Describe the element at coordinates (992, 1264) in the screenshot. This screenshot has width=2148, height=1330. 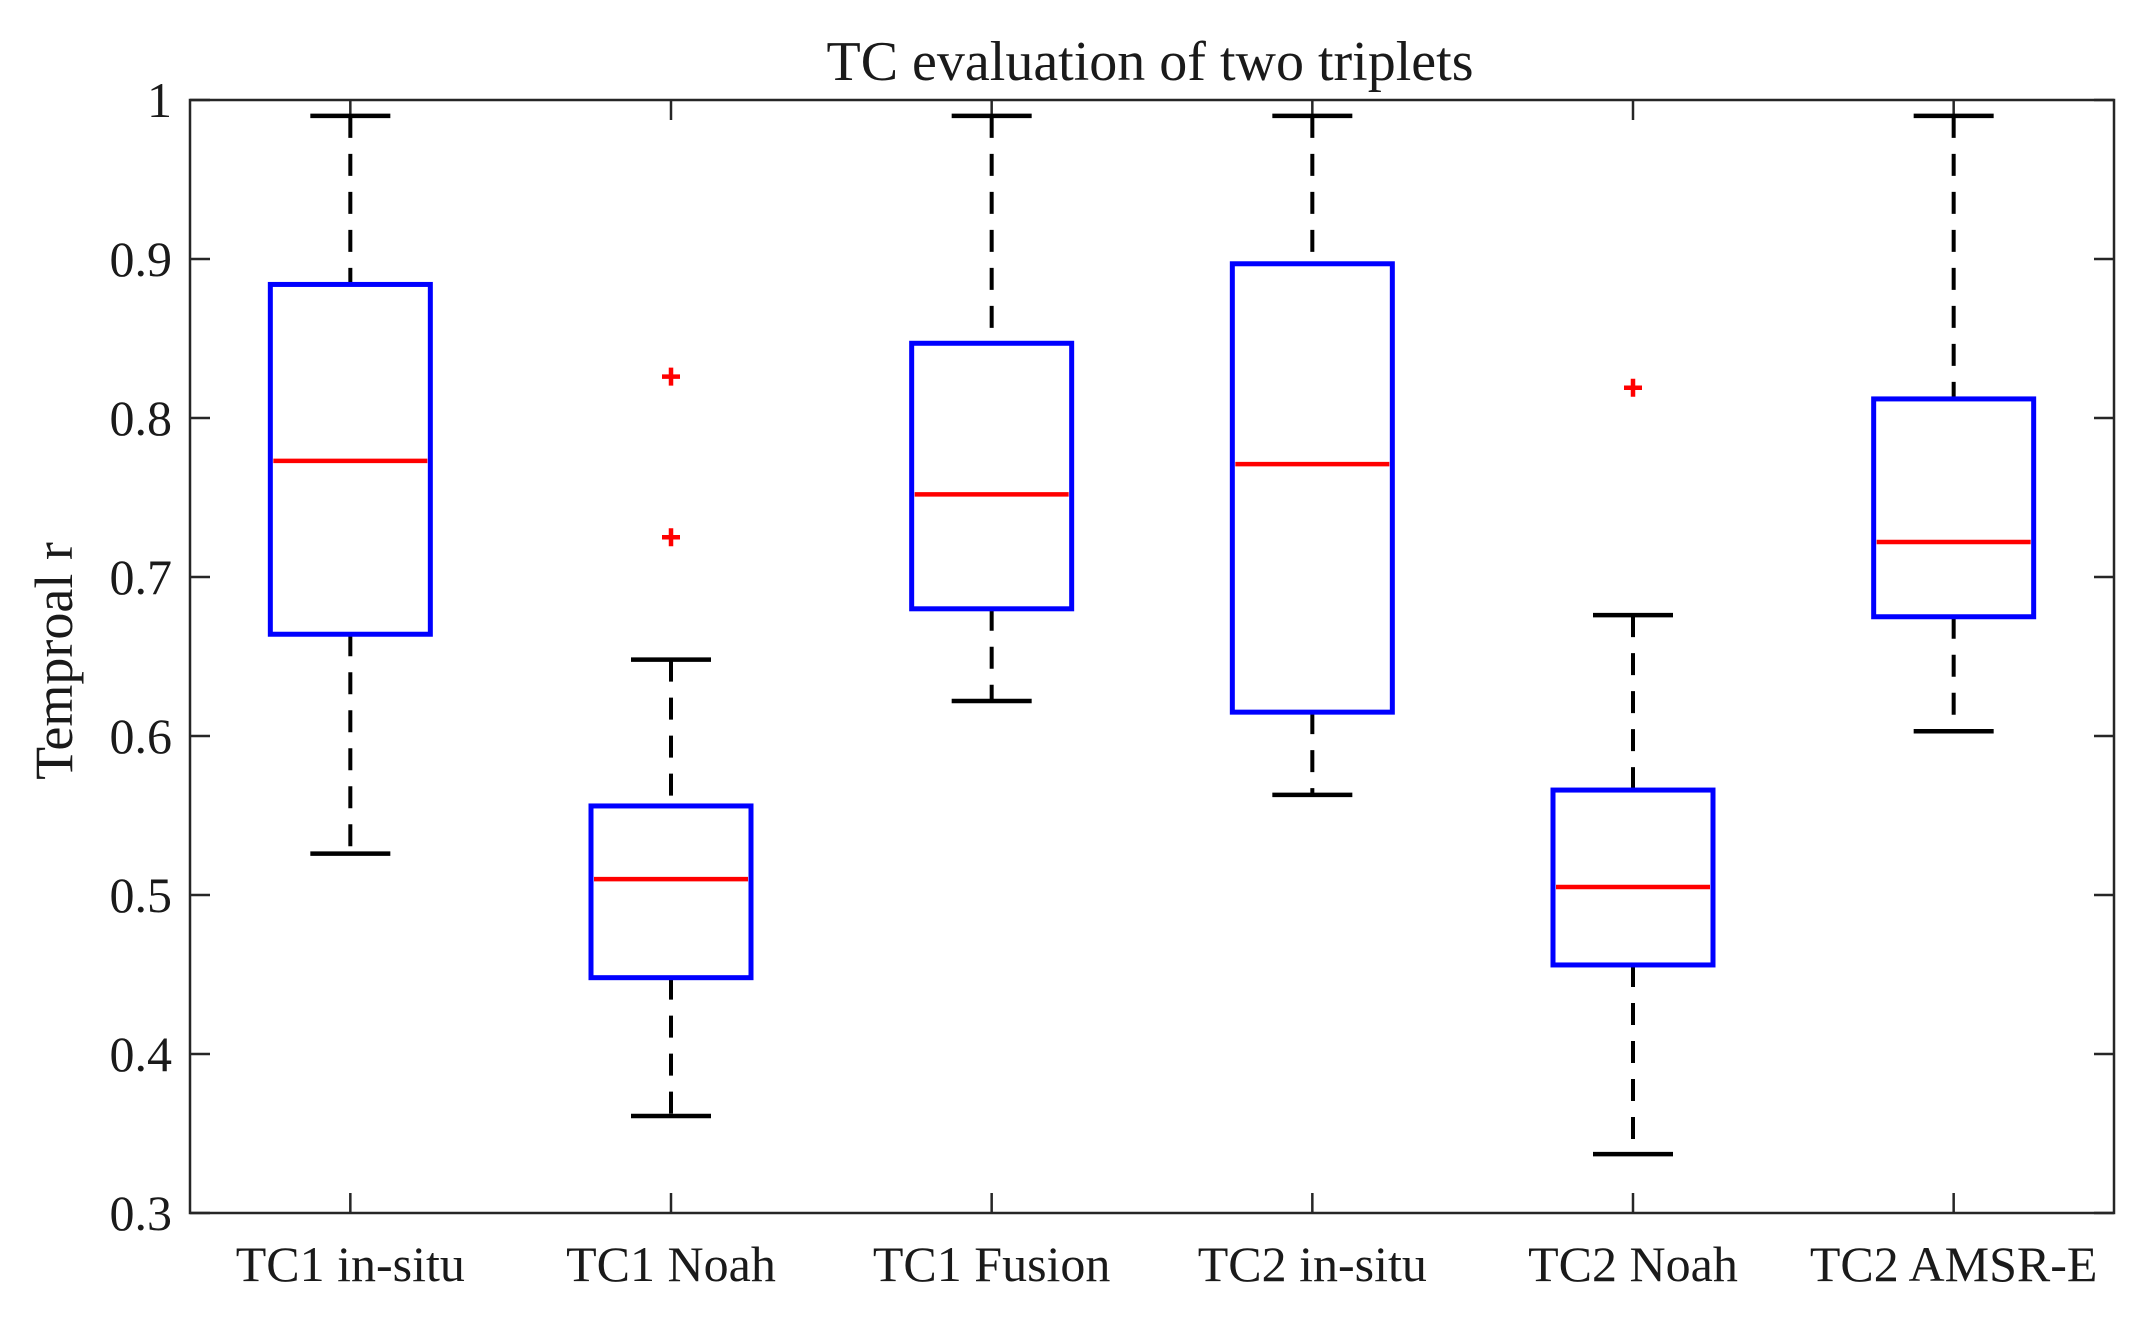
I see `x-tick-label: TC1 Fusion` at that location.